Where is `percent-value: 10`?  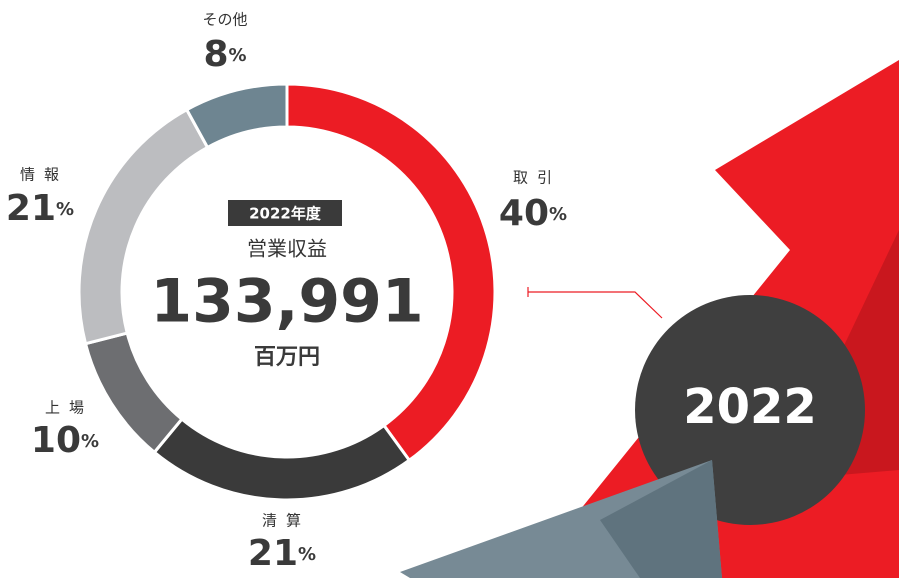 percent-value: 10 is located at coordinates (56, 440).